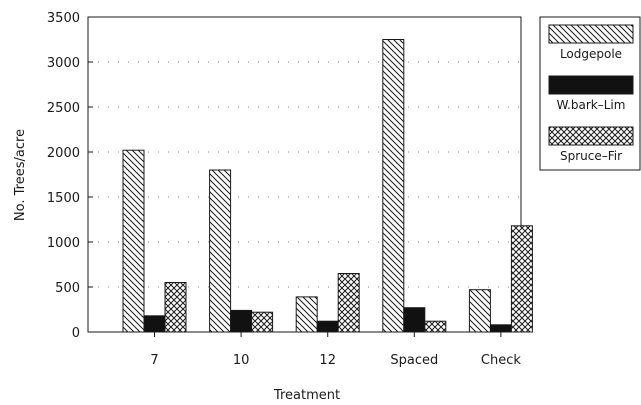 The image size is (641, 405). I want to click on x-axis: 7 10 12 Spaced Check, so click(335, 350).